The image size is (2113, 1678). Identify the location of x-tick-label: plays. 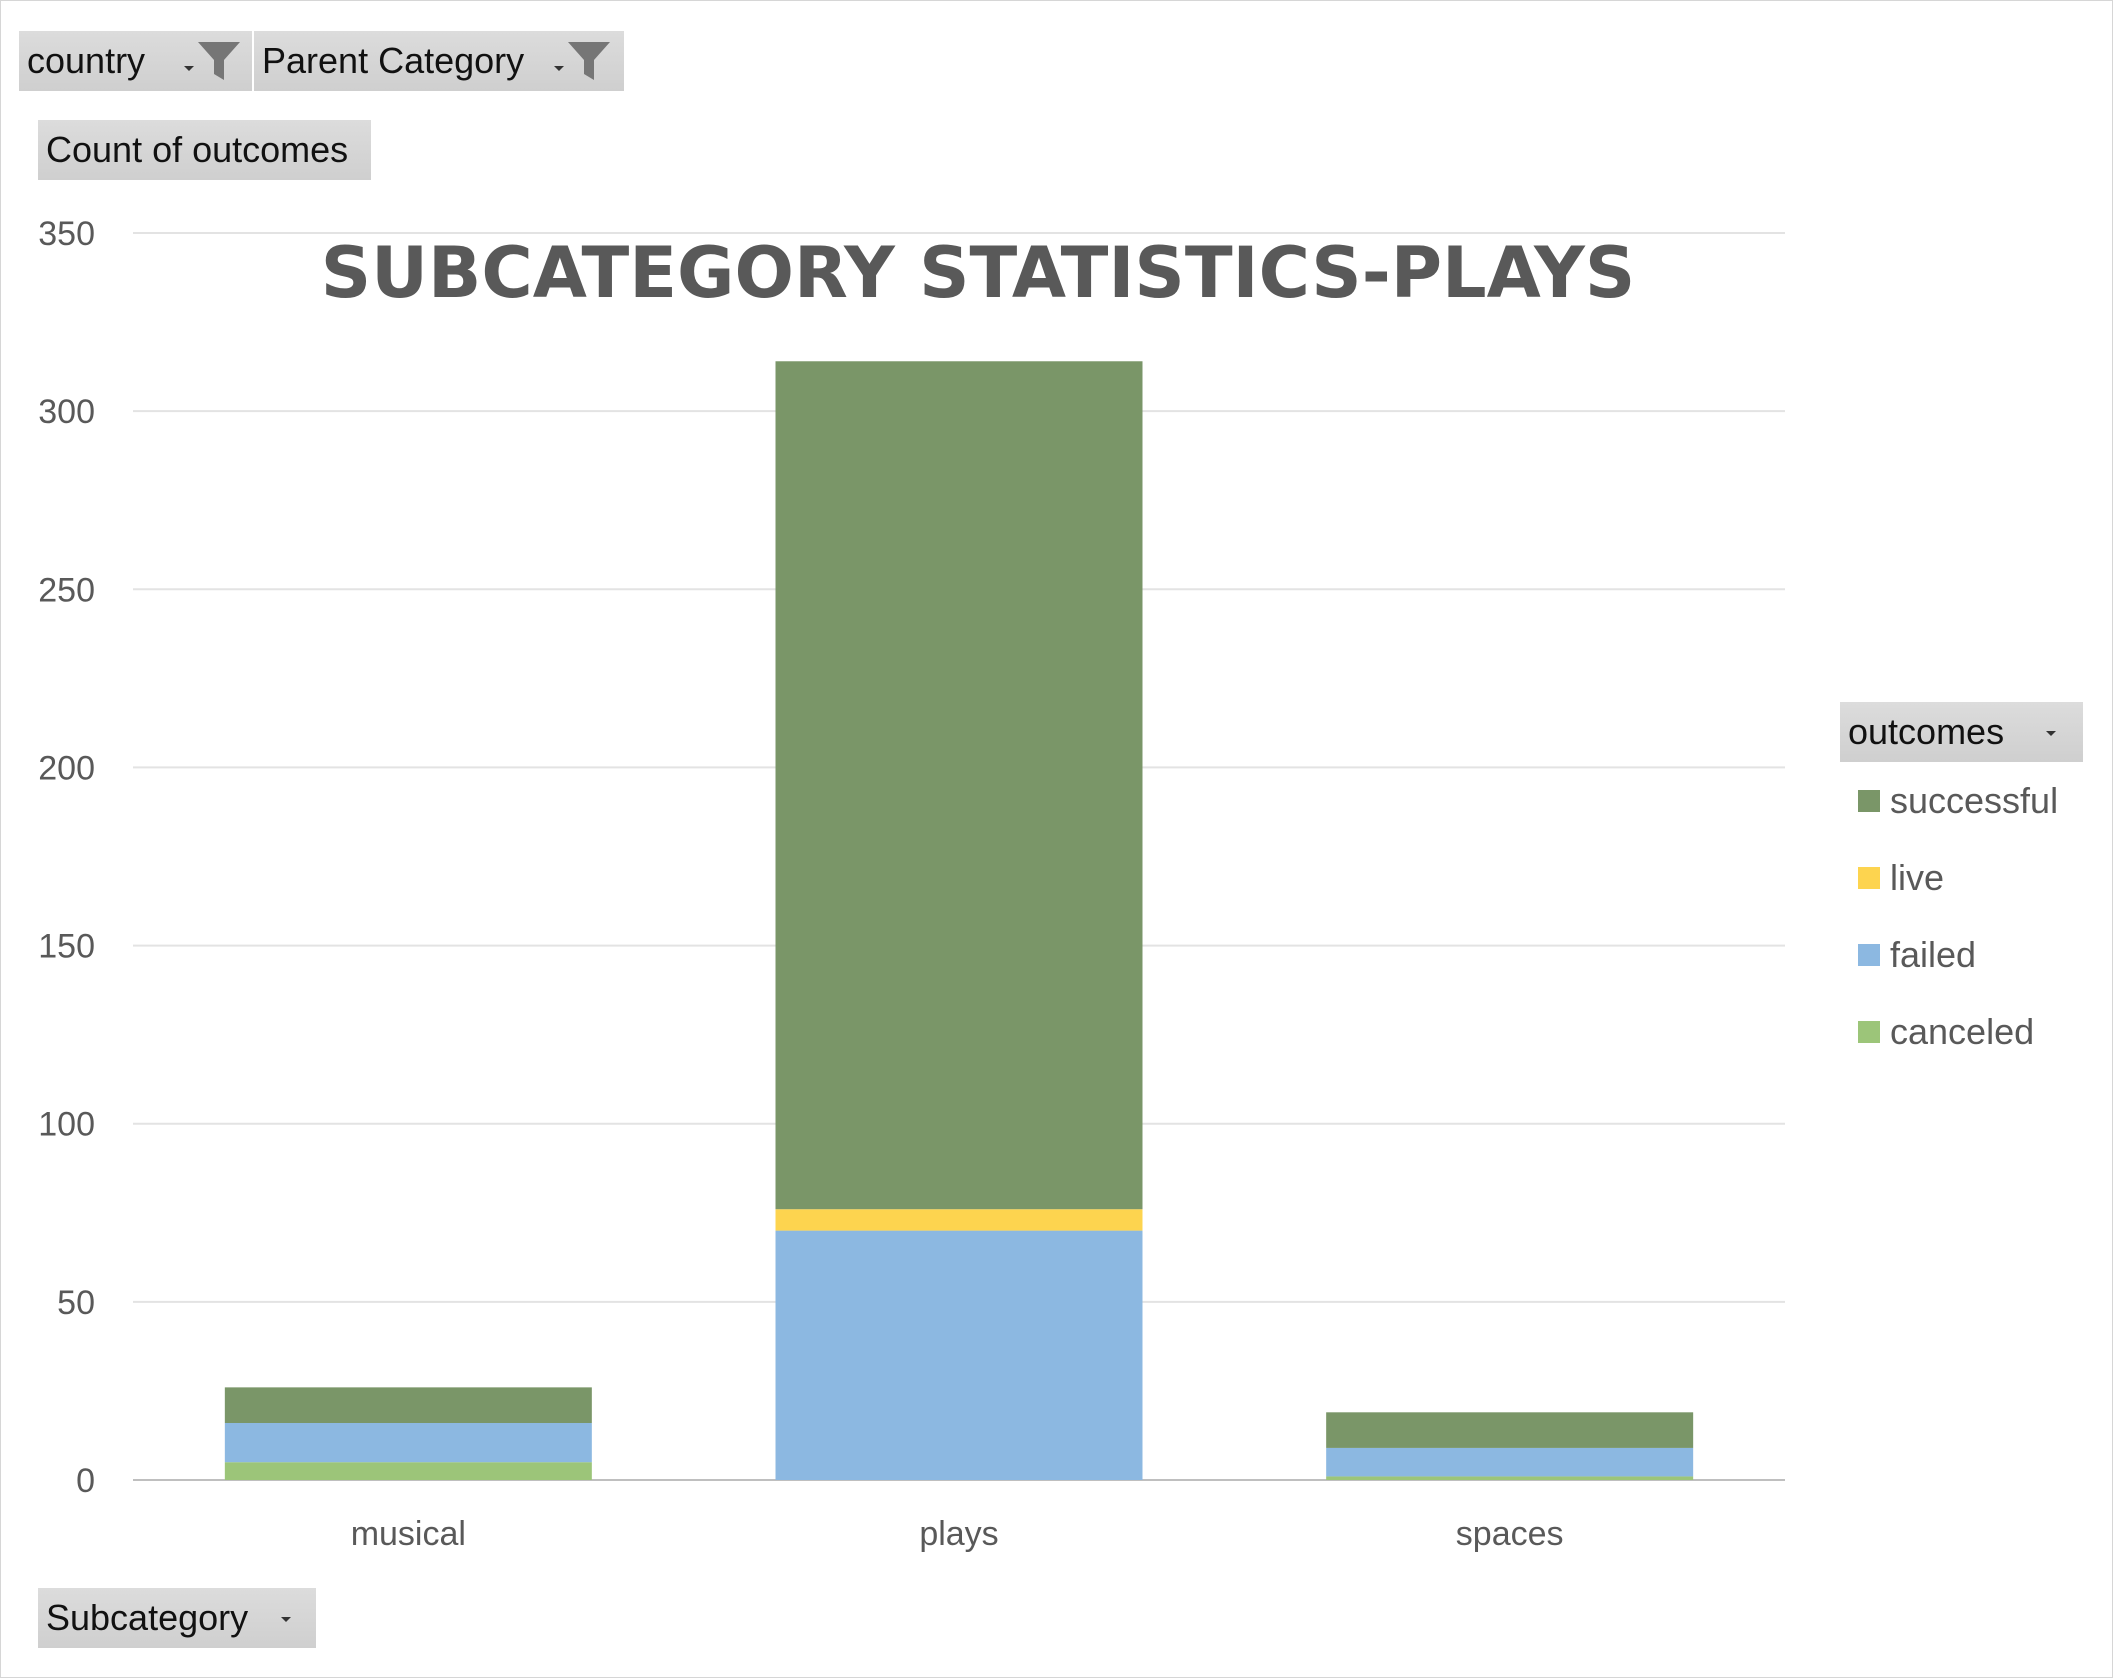
(958, 1534).